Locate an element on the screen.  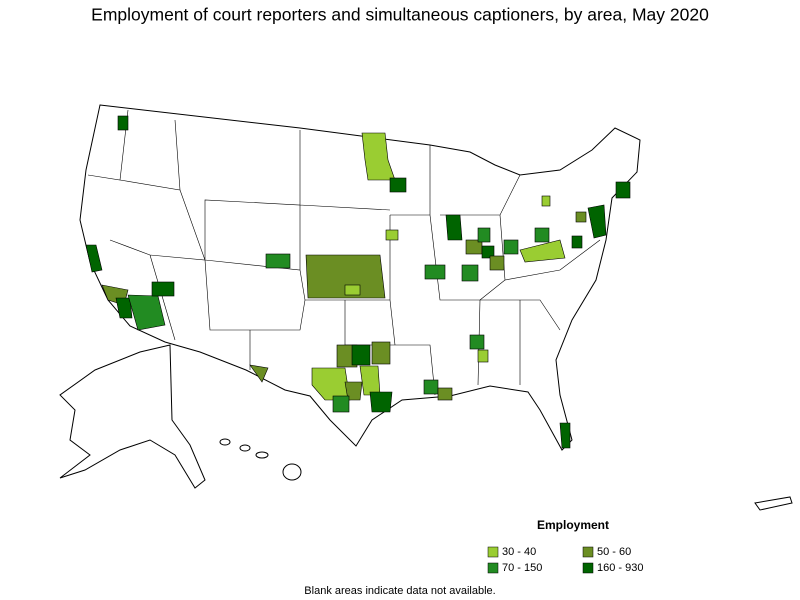
legend-label: 50 - 60 is located at coordinates (614, 552).